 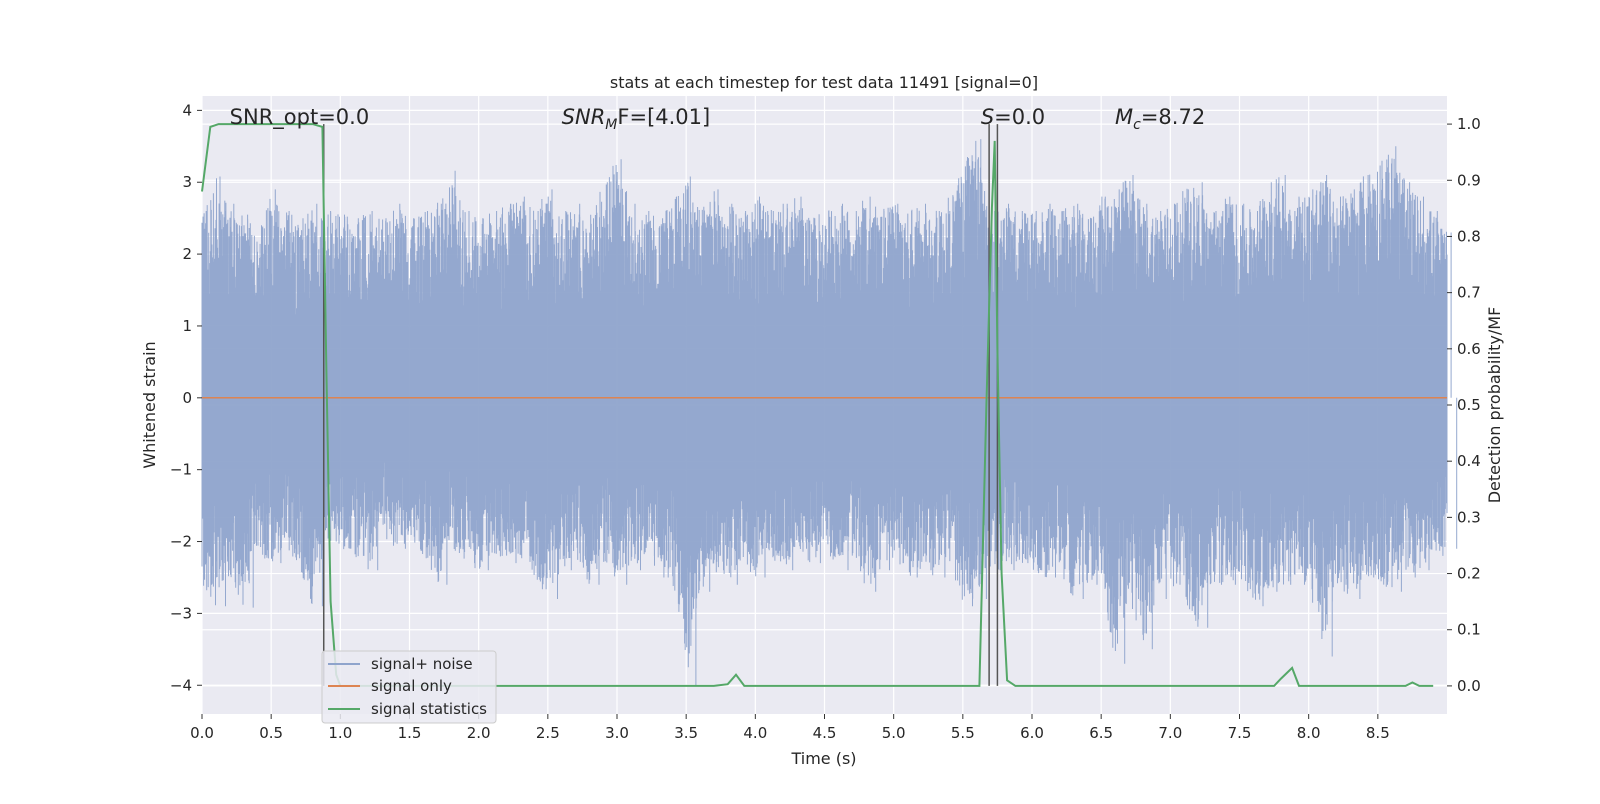 What do you see at coordinates (202, 733) in the screenshot?
I see `x-tick-label: 0.0` at bounding box center [202, 733].